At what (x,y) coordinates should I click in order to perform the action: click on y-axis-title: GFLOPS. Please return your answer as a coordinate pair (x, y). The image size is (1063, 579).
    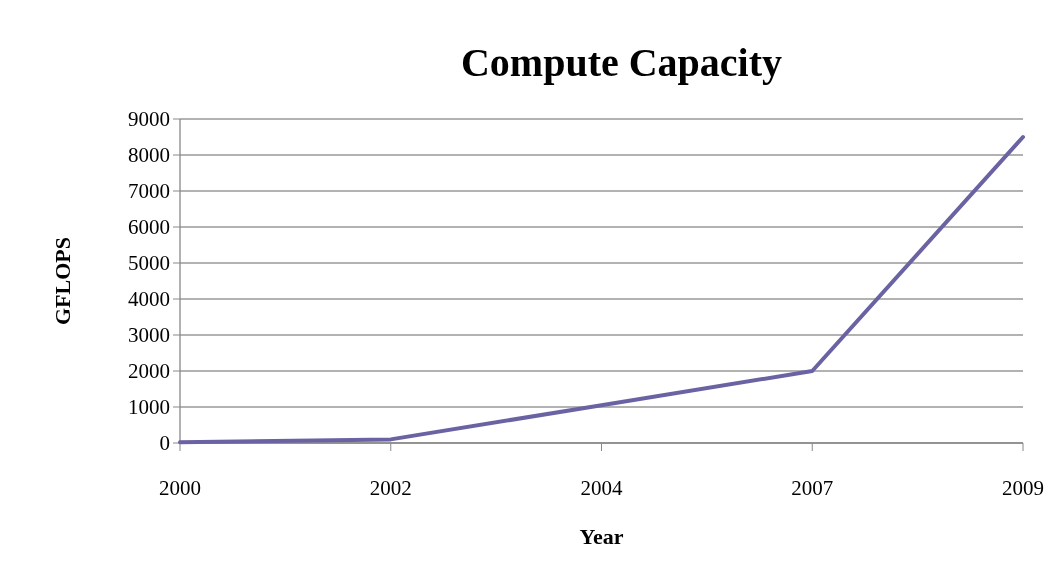
    Looking at the image, I should click on (62, 281).